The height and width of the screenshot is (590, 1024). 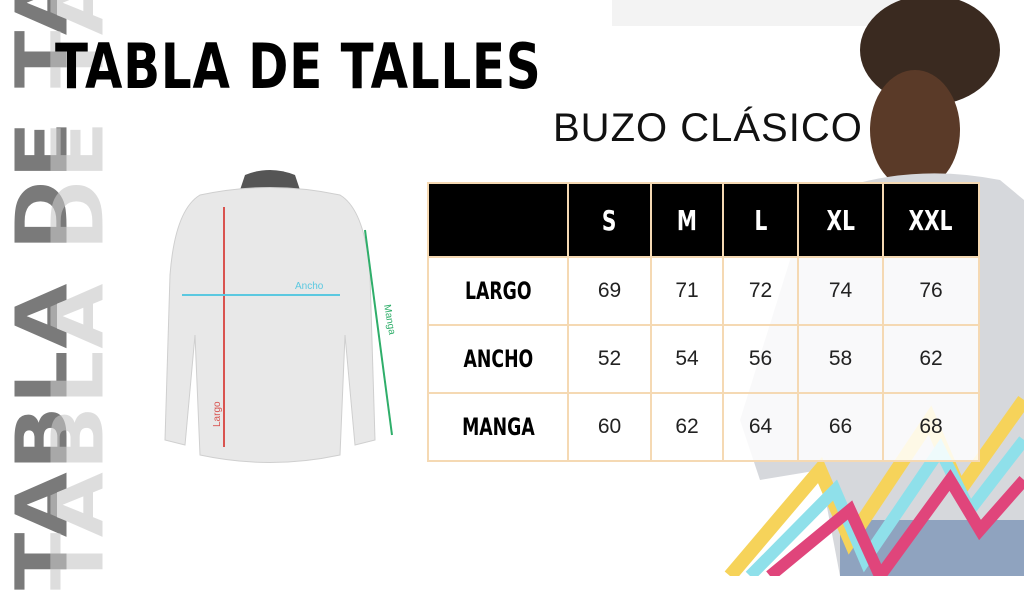 I want to click on ancho-label: Ancho, so click(x=309, y=286).